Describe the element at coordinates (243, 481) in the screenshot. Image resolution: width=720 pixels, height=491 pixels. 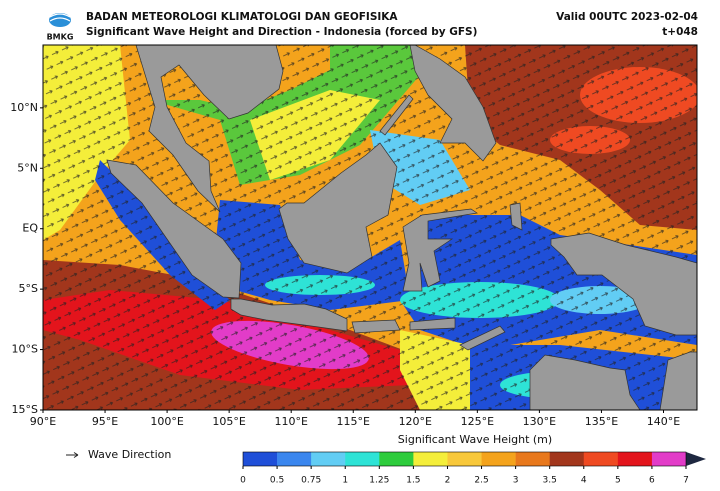
I see `colorbar-label: 0` at that location.